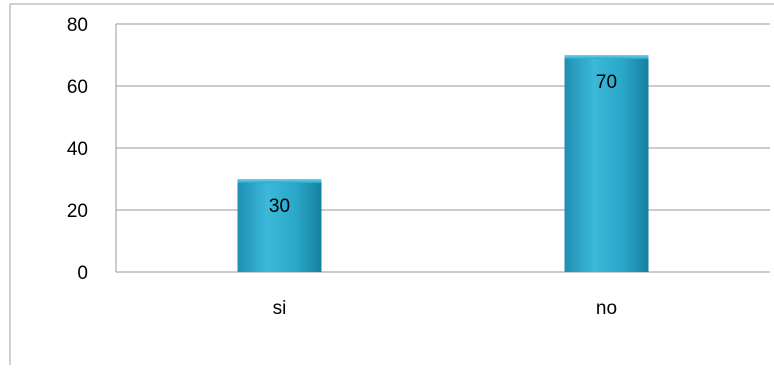 The image size is (774, 370). Describe the element at coordinates (280, 308) in the screenshot. I see `x-tick-label-si: si` at that location.